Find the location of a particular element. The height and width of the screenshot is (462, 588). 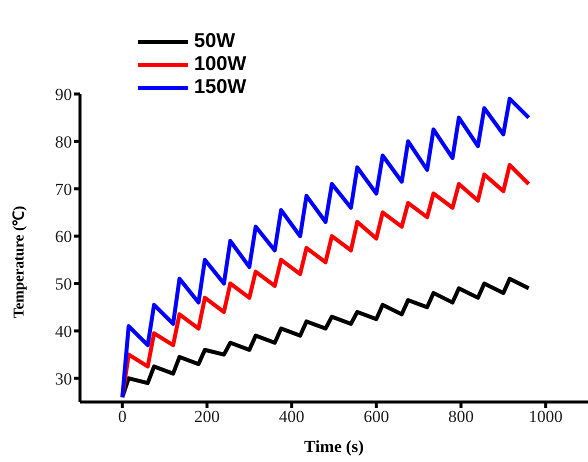

y-tick-label: 90 is located at coordinates (63, 94).